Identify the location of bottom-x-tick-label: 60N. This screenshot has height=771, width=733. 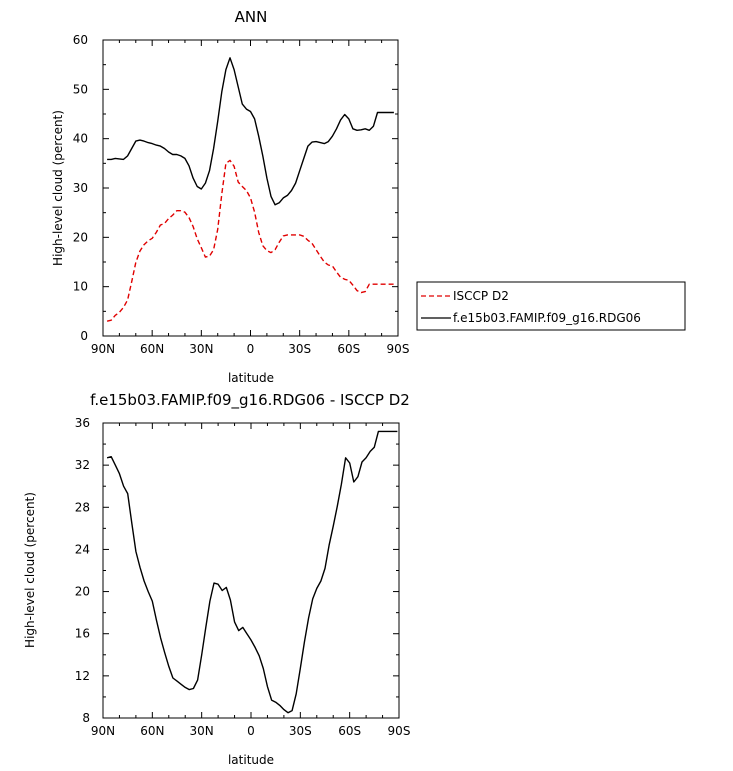
(152, 731).